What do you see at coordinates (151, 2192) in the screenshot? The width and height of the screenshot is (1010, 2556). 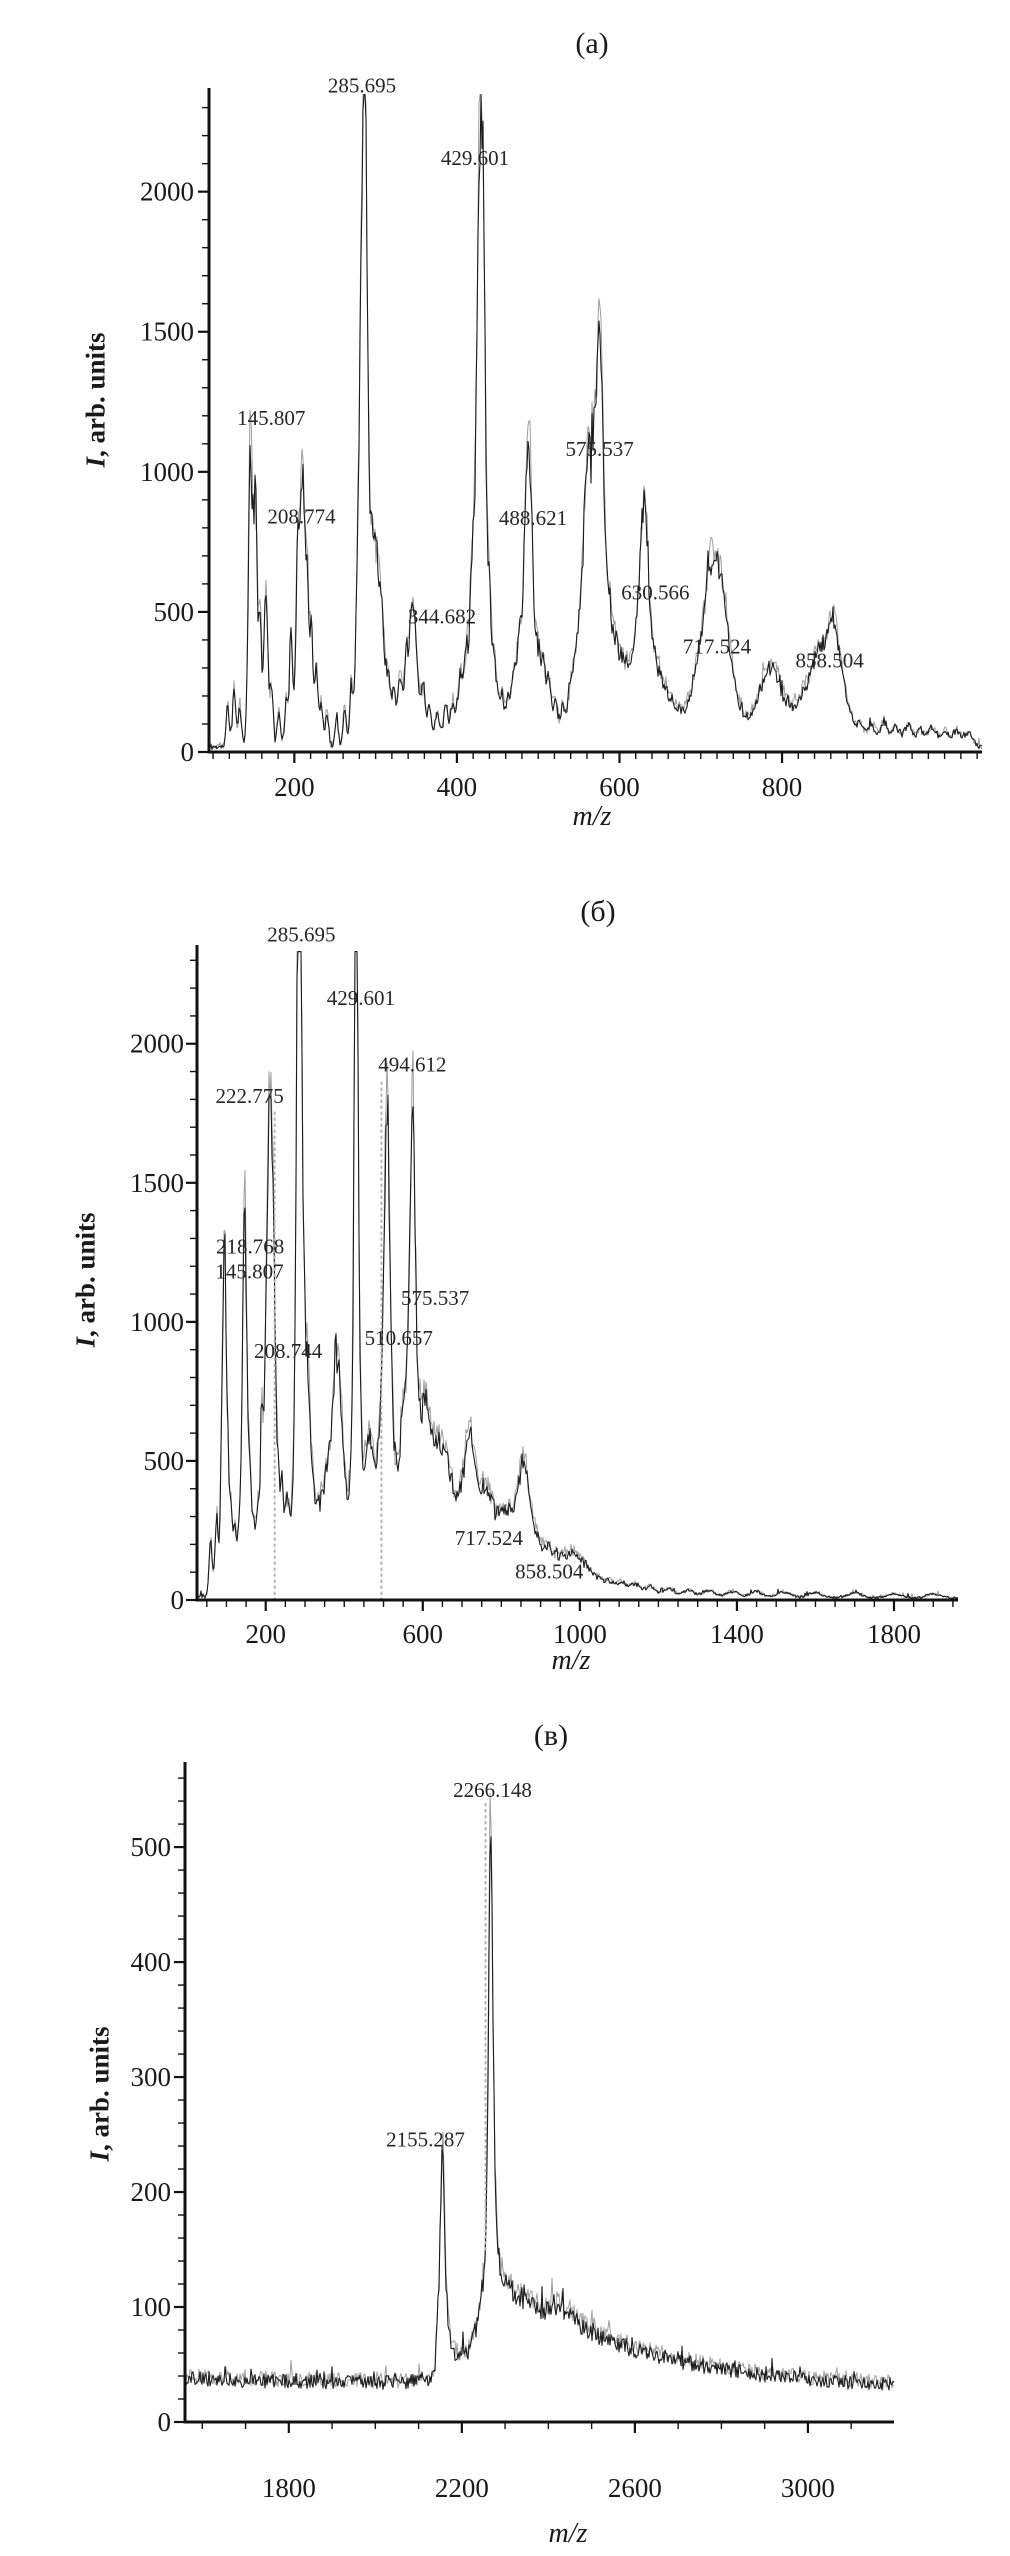 I see `y-tick-label: 200` at bounding box center [151, 2192].